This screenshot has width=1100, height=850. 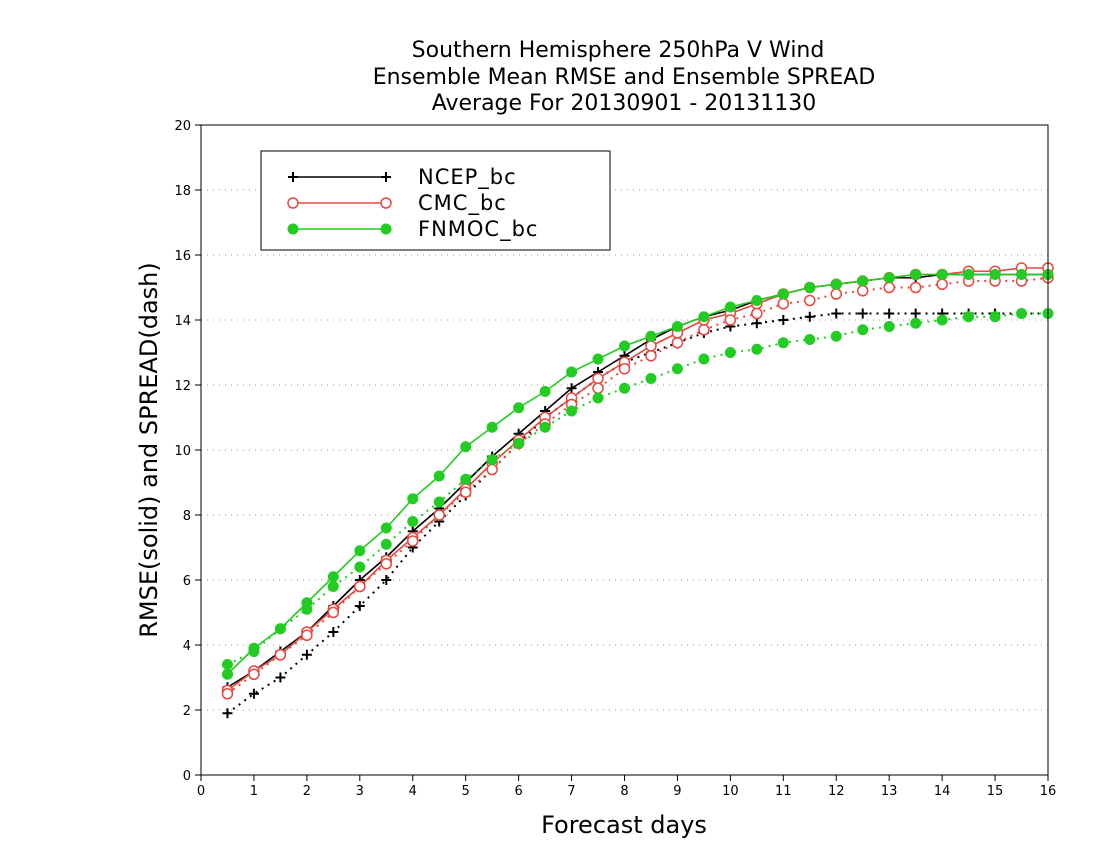 What do you see at coordinates (187, 646) in the screenshot?
I see `y-tick-label: 4` at bounding box center [187, 646].